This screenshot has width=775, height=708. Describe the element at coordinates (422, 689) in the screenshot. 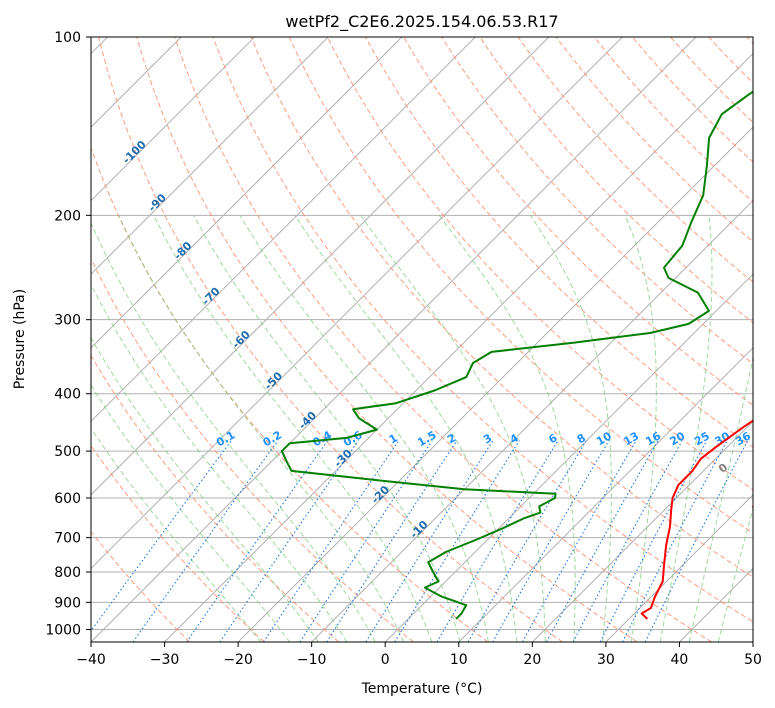

I see `x-axis-label: Temperature (°C)` at that location.